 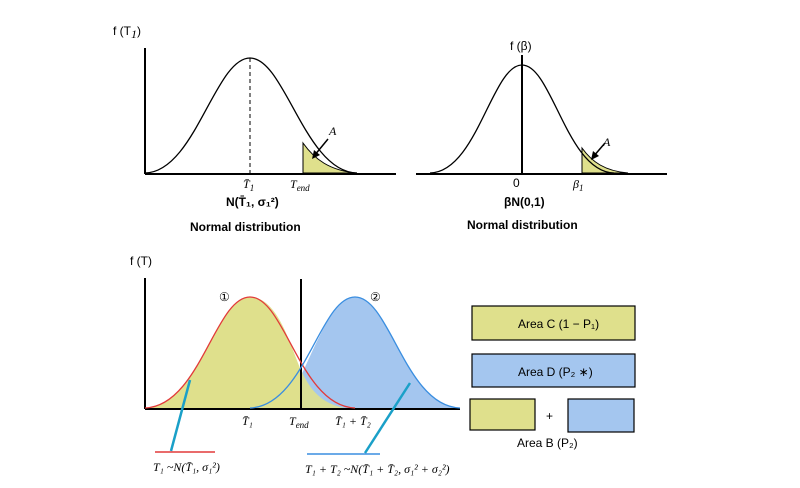 What do you see at coordinates (547, 443) in the screenshot?
I see `area-b-label: Area B (P₂)` at bounding box center [547, 443].